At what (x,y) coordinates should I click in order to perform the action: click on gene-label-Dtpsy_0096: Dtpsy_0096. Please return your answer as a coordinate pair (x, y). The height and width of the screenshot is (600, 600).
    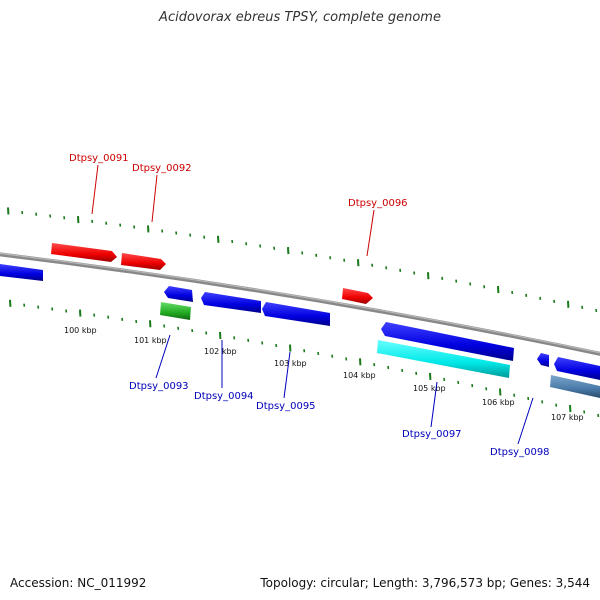
    Looking at the image, I should click on (378, 203).